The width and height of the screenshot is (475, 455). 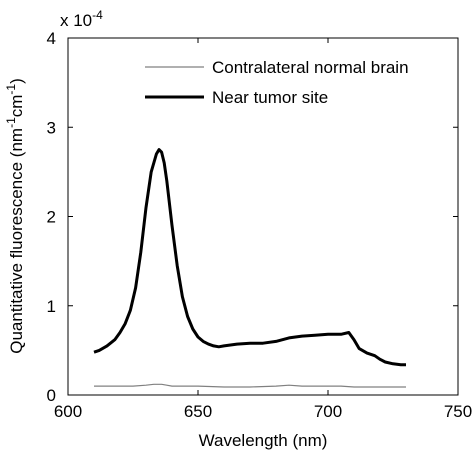 I want to click on y-axis-title: Quantitative fluorescence (nm-1cm-1), so click(x=15, y=216).